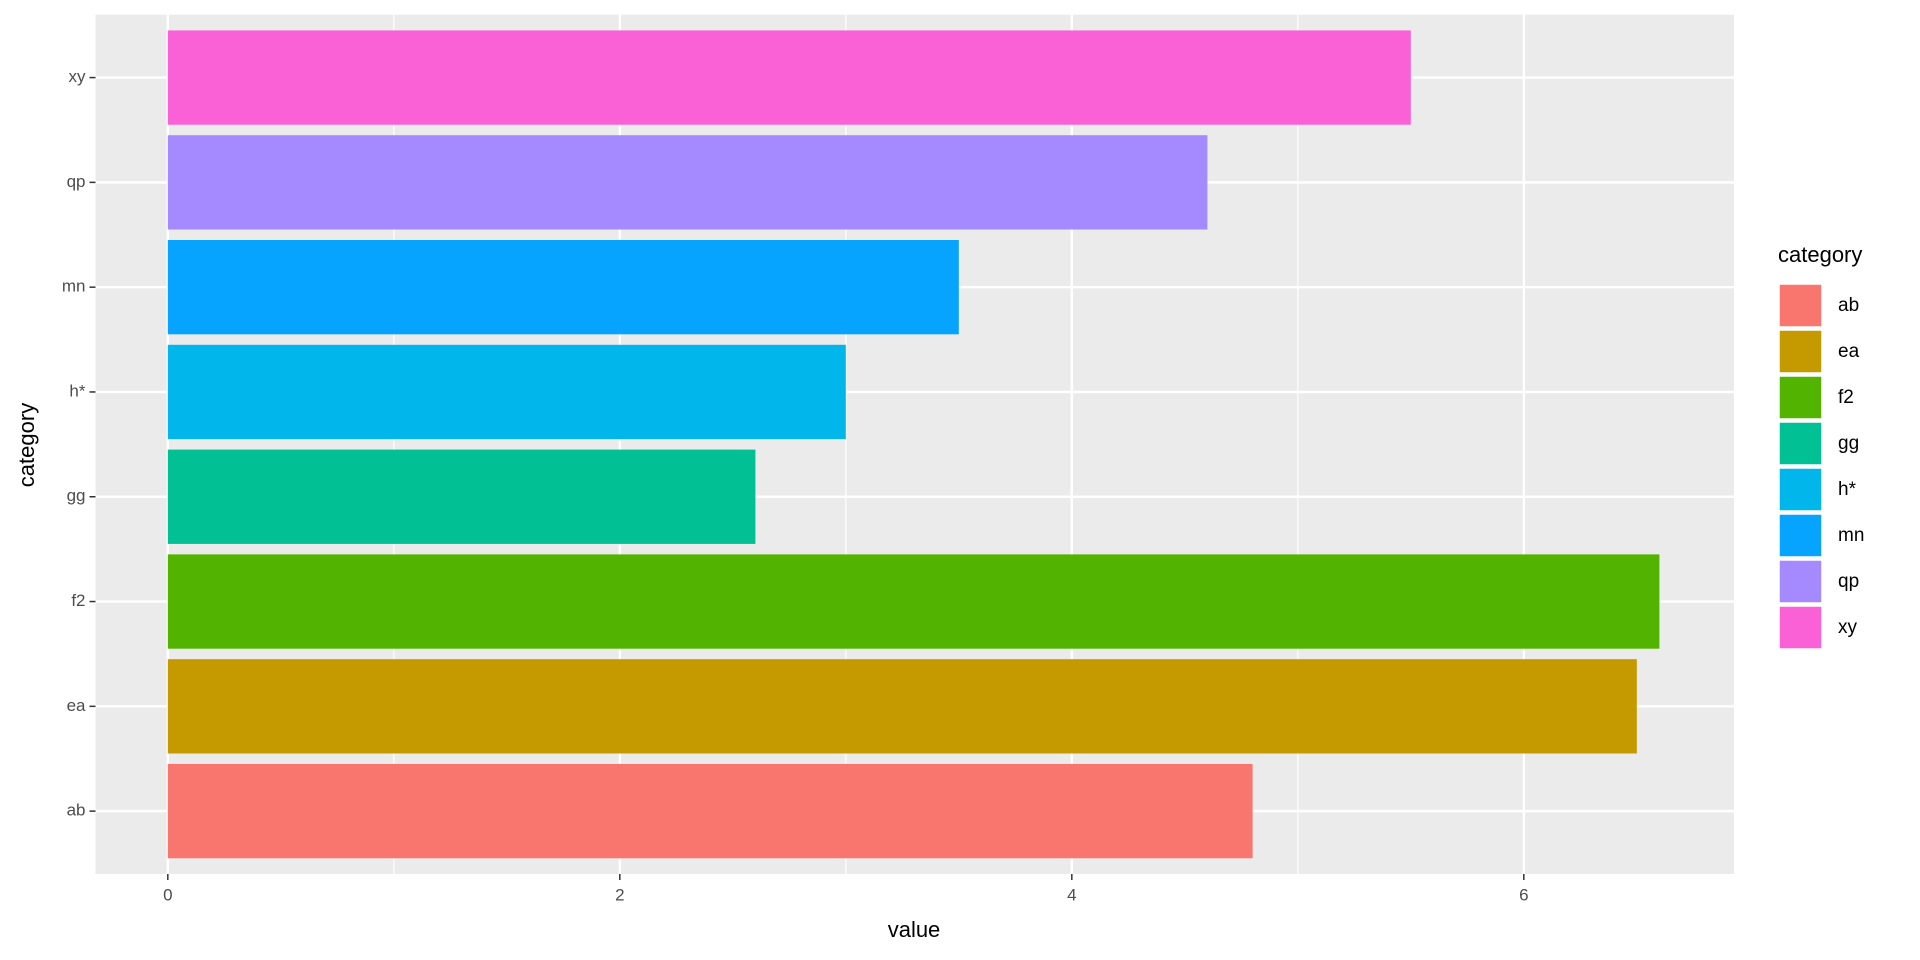 This screenshot has width=1920, height=960. I want to click on x-axis-title: value, so click(914, 929).